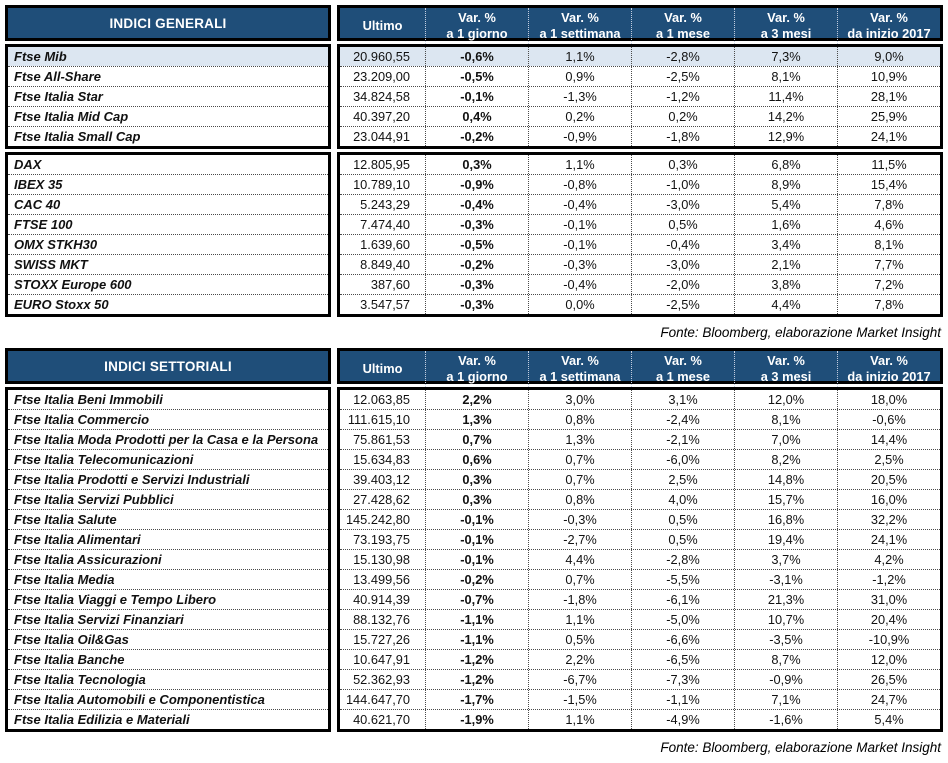 The image size is (948, 763). What do you see at coordinates (785, 244) in the screenshot?
I see `var-3-month-value: 3,4%` at bounding box center [785, 244].